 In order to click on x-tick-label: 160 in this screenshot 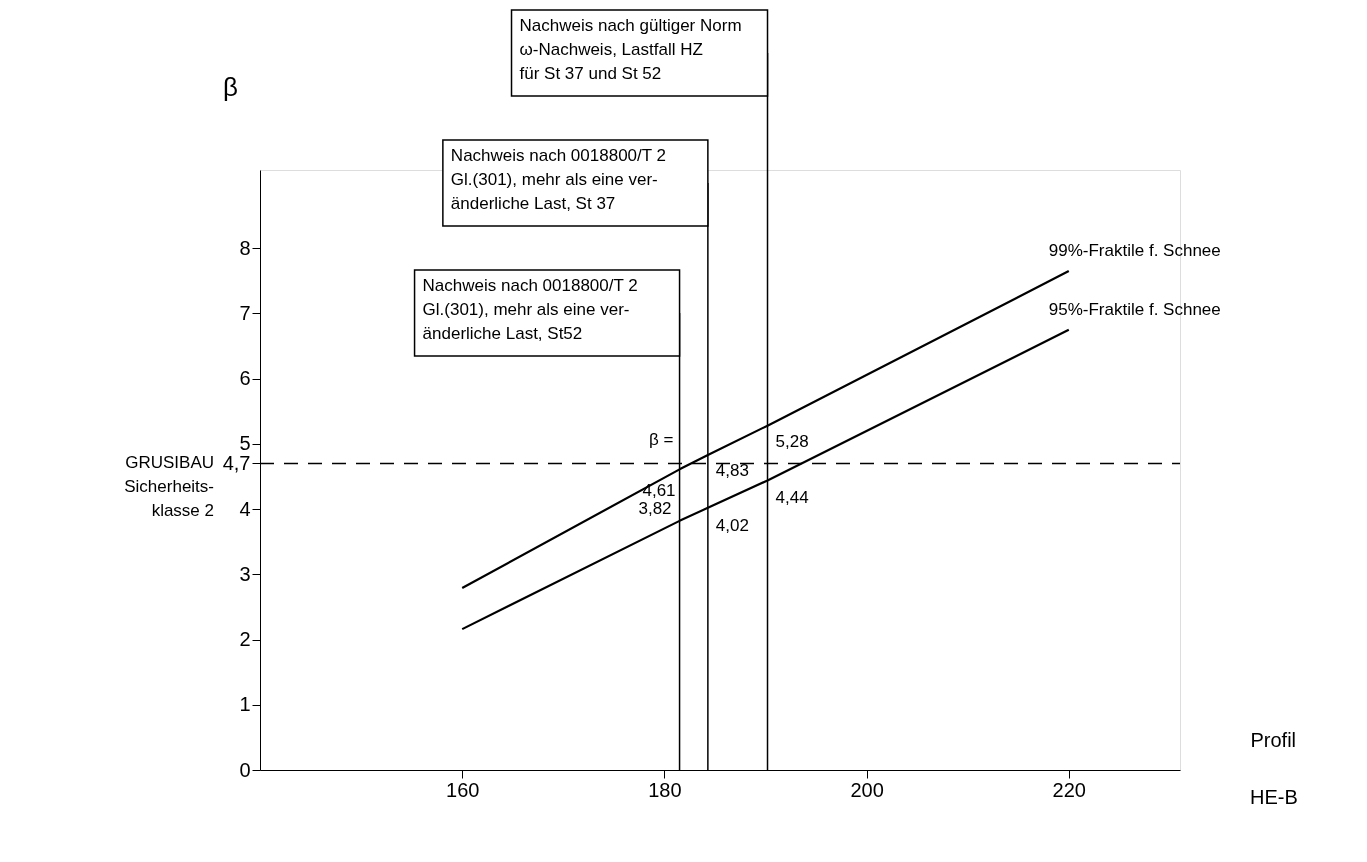, I will do `click(463, 789)`.